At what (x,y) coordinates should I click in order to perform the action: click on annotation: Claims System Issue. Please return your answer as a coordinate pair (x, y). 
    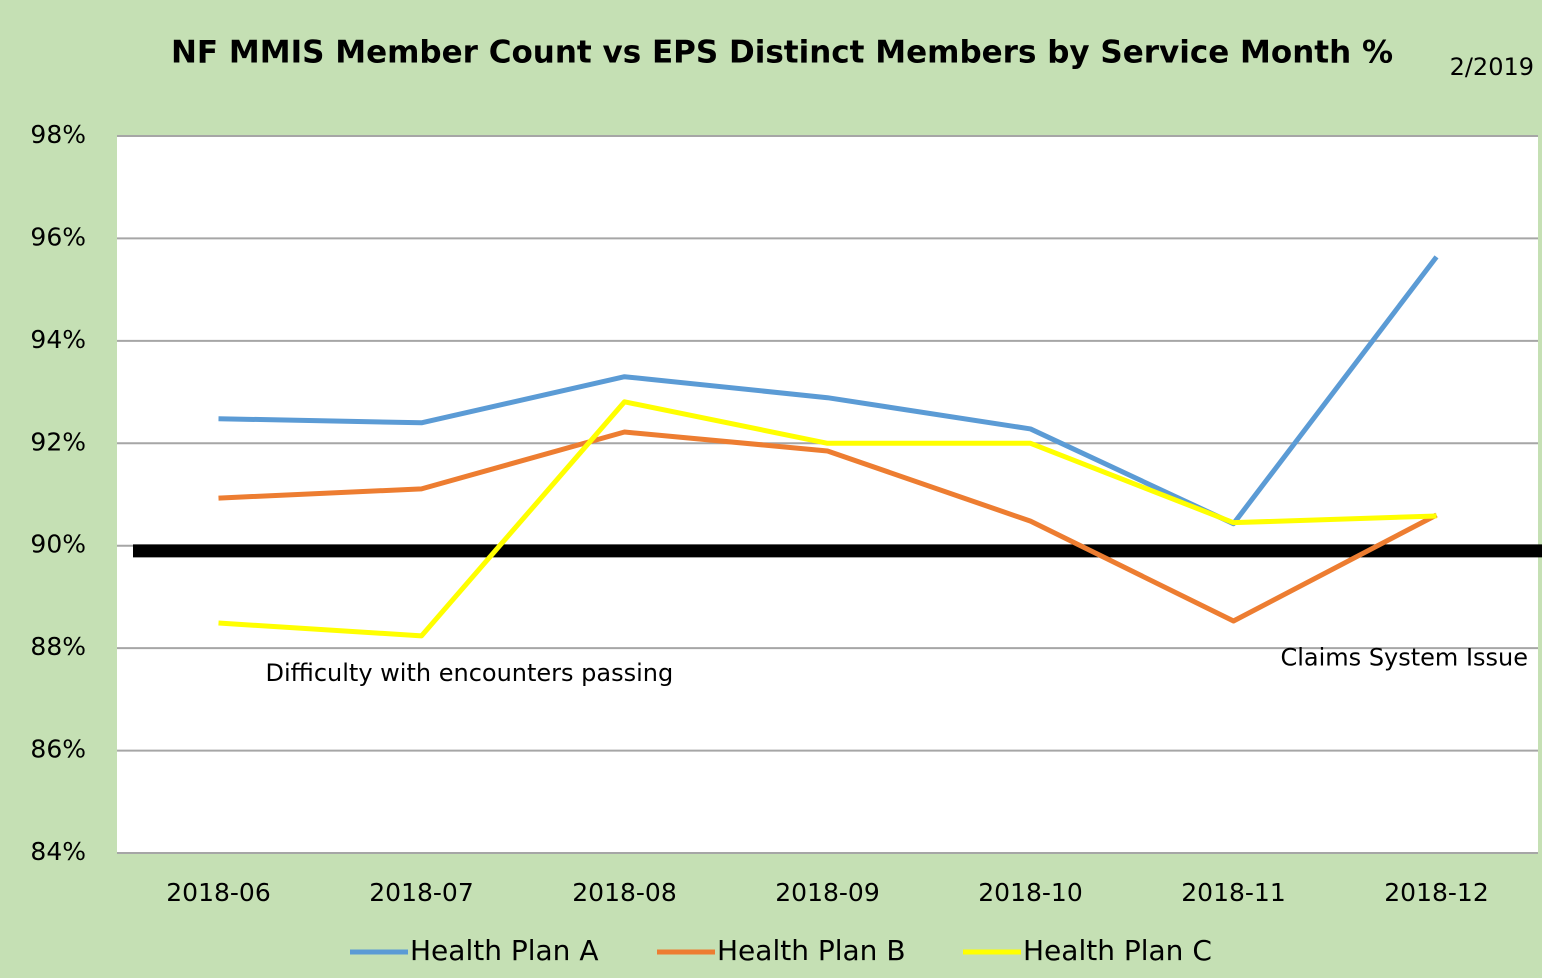
    Looking at the image, I should click on (1405, 657).